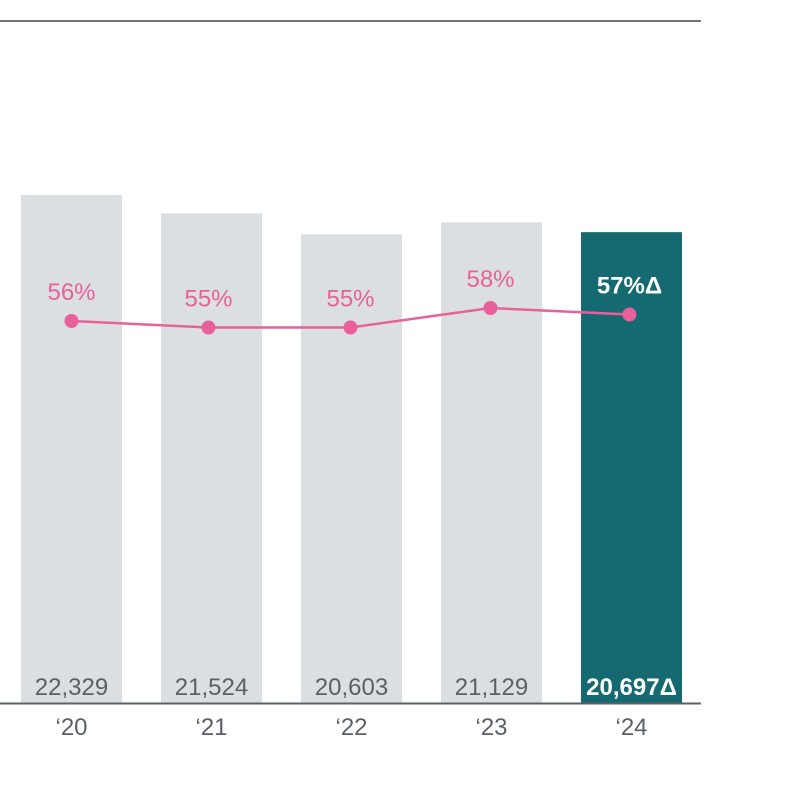  What do you see at coordinates (71, 292) in the screenshot?
I see `percentage-label-0: 56%` at bounding box center [71, 292].